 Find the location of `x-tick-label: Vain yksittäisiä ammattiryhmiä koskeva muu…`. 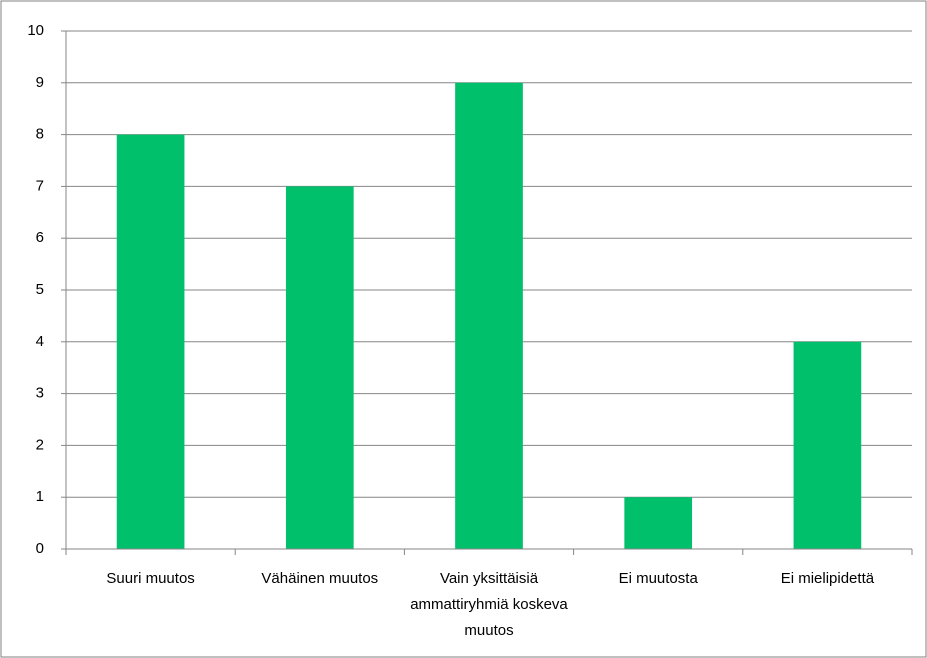

x-tick-label: Vain yksittäisiä ammattiryhmiä koskeva muu… is located at coordinates (489, 604).